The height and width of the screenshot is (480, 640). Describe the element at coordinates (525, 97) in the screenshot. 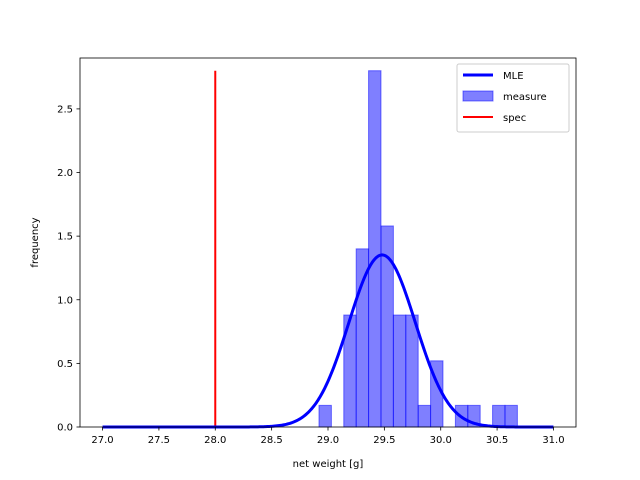

I see `legend-label-1: measure` at that location.